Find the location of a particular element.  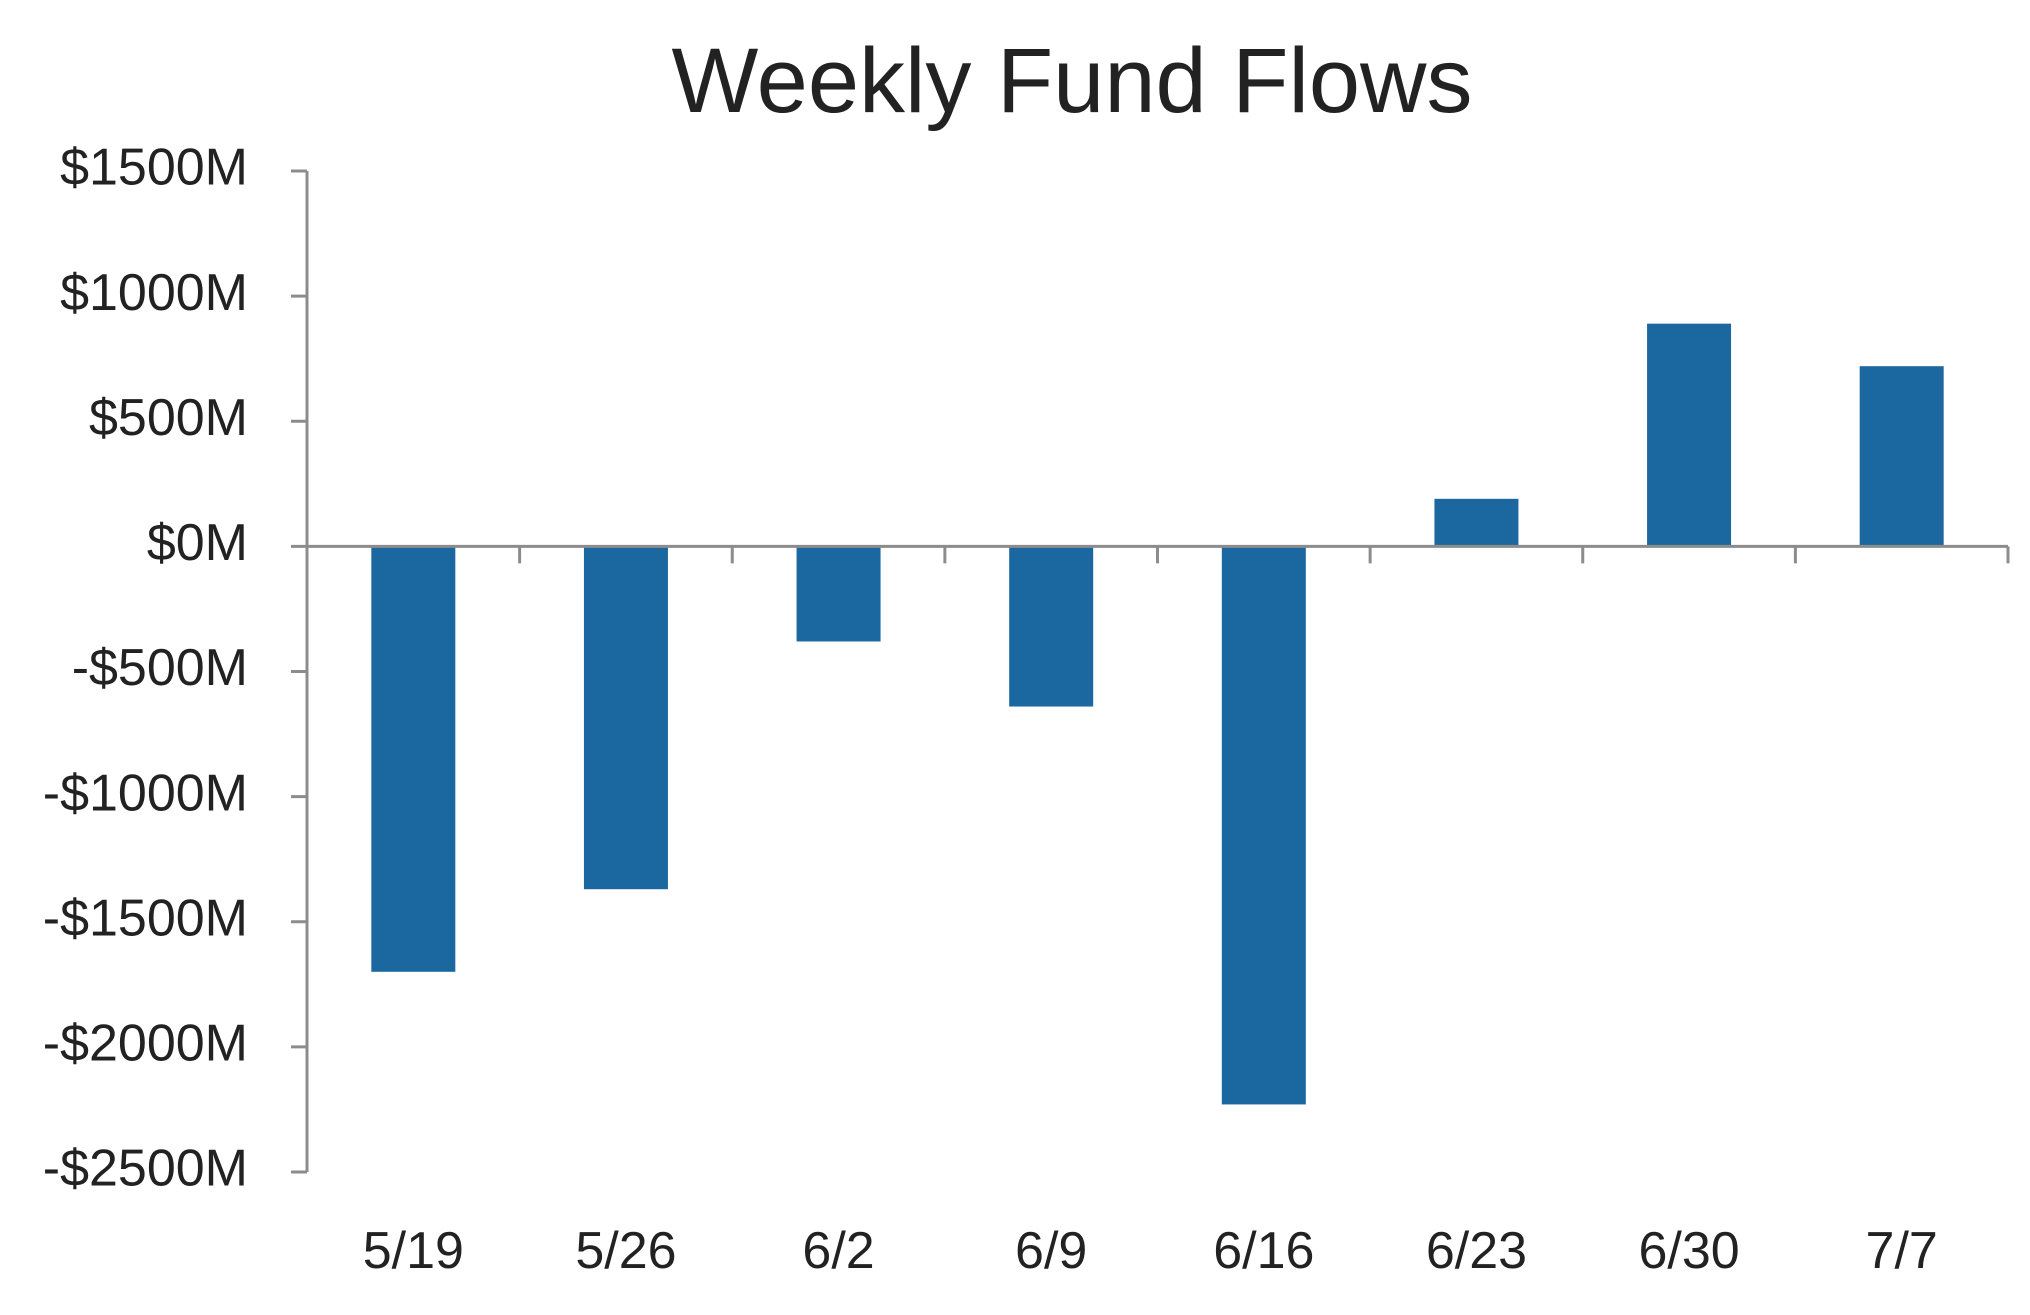

x-tick-label: 6/9 is located at coordinates (1051, 1251).